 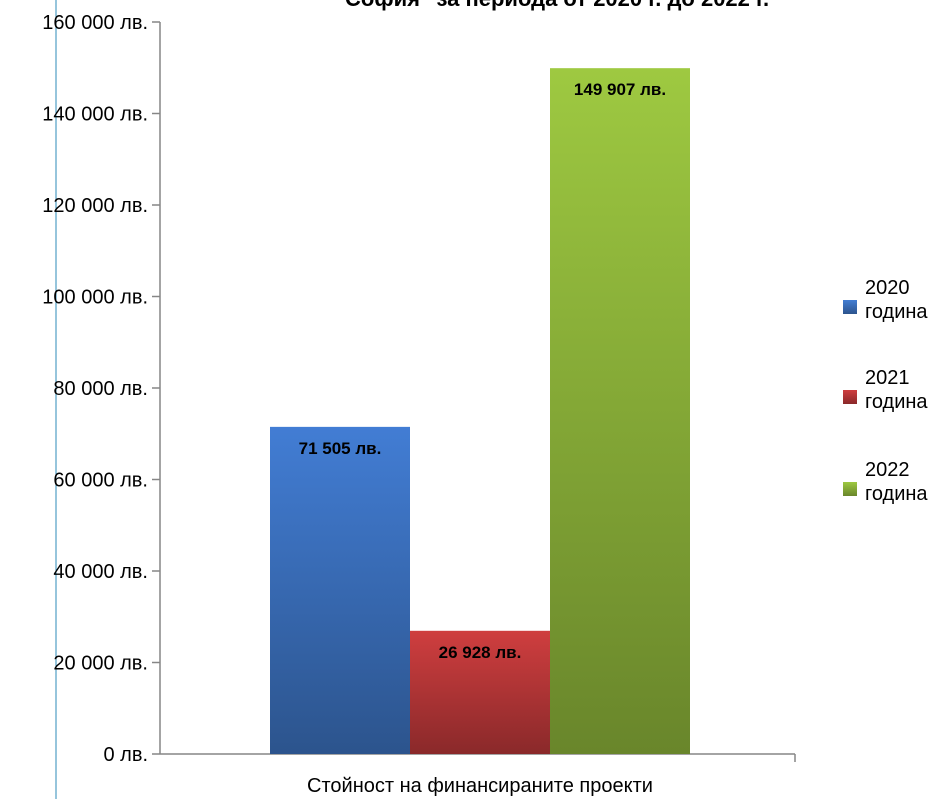 I want to click on y-tick-label: 20 000 лв., so click(x=100, y=664).